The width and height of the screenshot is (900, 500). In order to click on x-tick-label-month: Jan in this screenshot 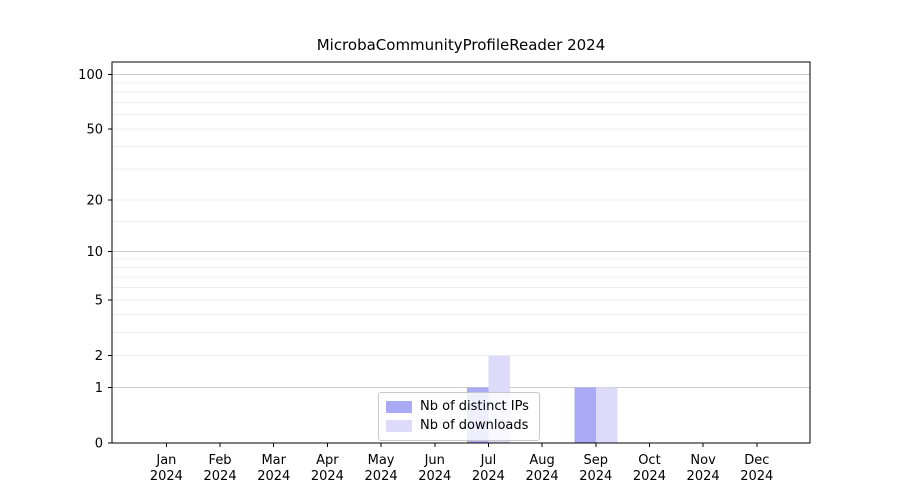, I will do `click(165, 460)`.